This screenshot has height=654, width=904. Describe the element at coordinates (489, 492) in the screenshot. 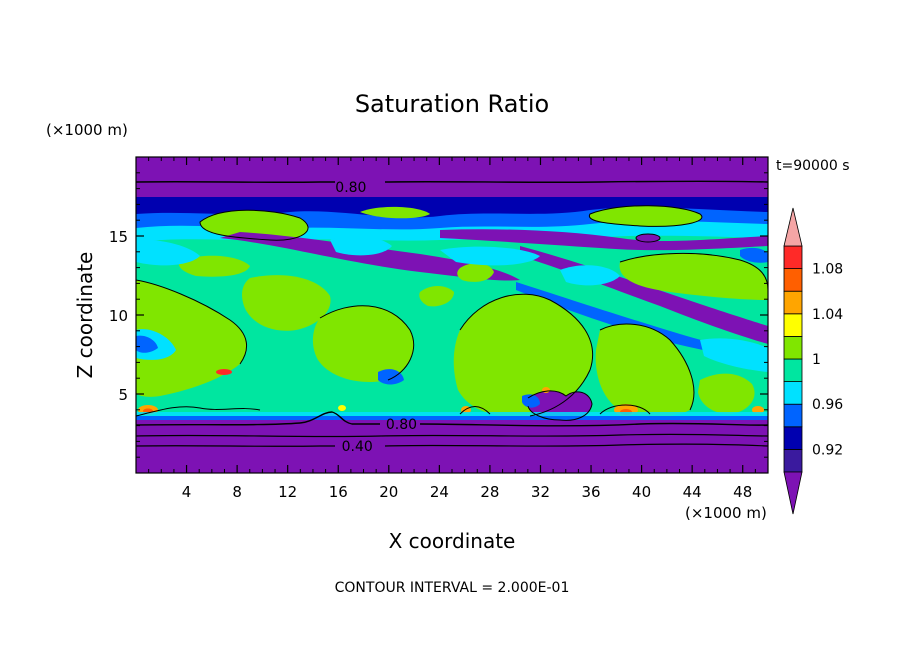

I see `x-tick-label: 28` at that location.